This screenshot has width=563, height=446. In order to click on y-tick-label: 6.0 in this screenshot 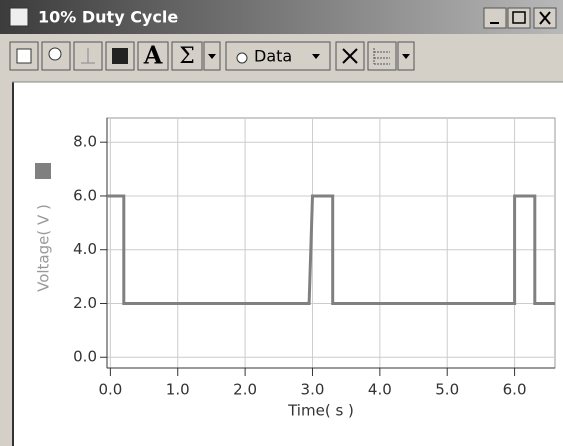, I will do `click(85, 195)`.